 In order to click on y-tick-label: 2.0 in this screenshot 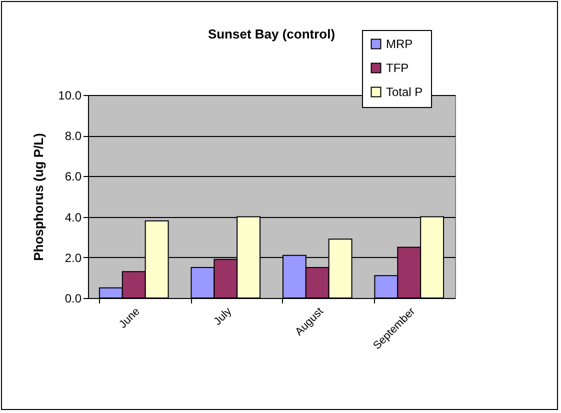, I will do `click(73, 257)`.